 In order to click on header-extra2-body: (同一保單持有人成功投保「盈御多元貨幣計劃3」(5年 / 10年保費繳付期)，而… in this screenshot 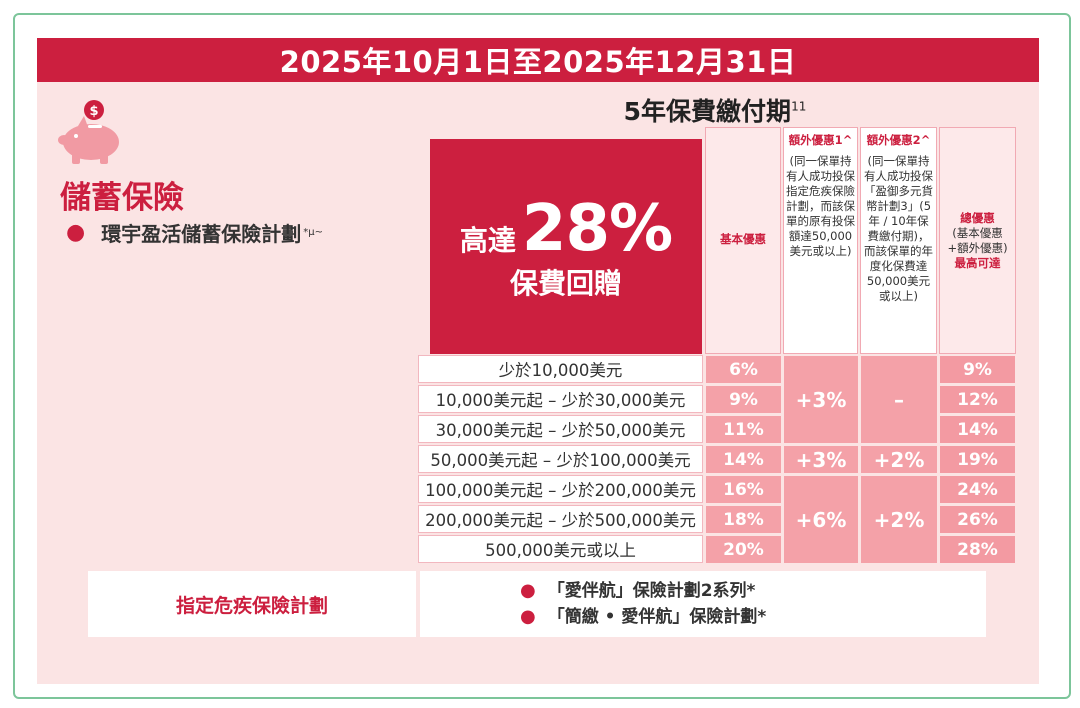, I will do `click(898, 228)`.